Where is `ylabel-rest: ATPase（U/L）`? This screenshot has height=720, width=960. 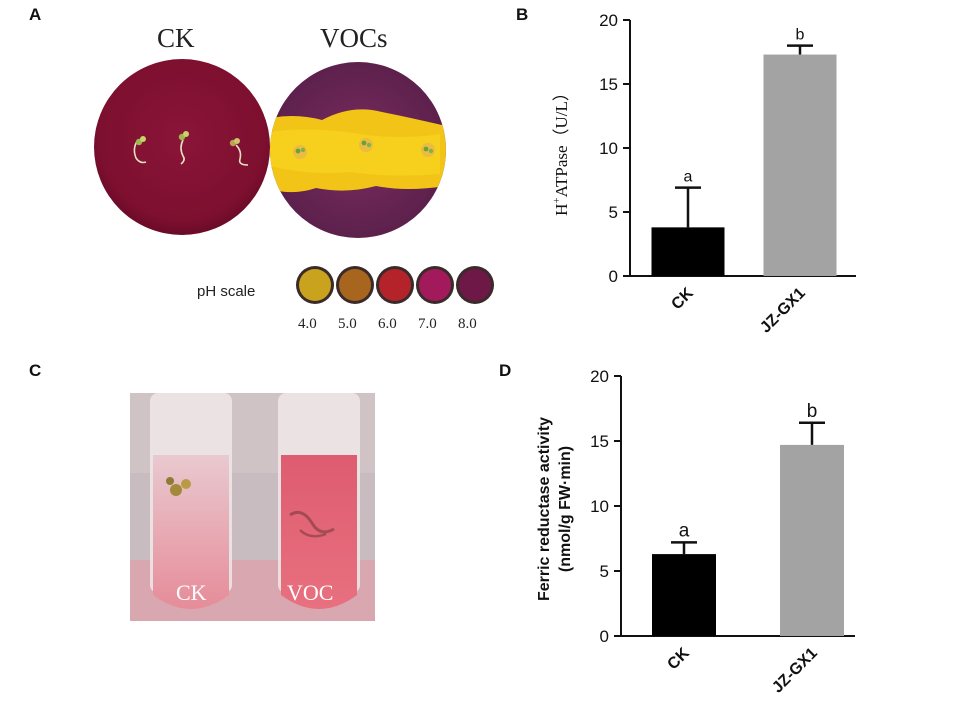 ylabel-rest: ATPase（U/L） is located at coordinates (561, 140).